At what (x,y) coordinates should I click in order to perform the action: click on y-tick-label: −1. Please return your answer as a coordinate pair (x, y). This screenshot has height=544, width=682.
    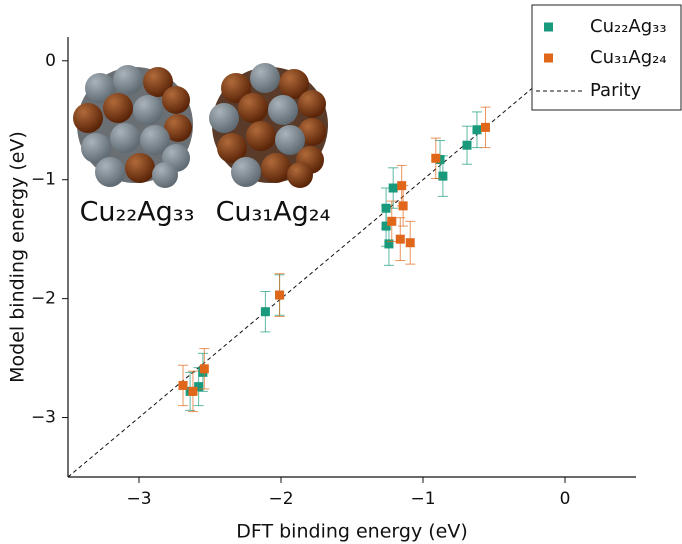
    Looking at the image, I should click on (43, 180).